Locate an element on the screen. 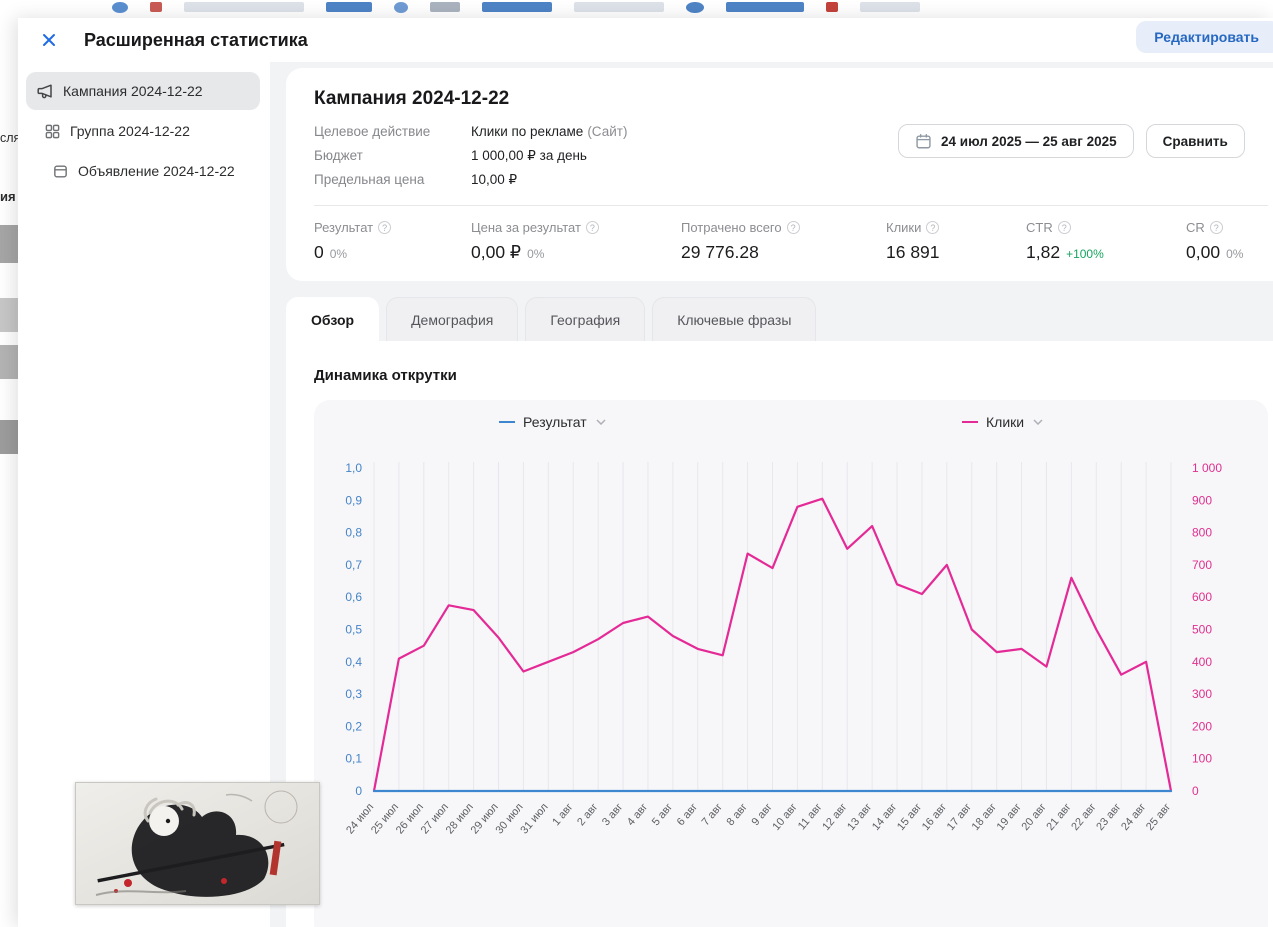  ad-card-icon is located at coordinates (60, 171).